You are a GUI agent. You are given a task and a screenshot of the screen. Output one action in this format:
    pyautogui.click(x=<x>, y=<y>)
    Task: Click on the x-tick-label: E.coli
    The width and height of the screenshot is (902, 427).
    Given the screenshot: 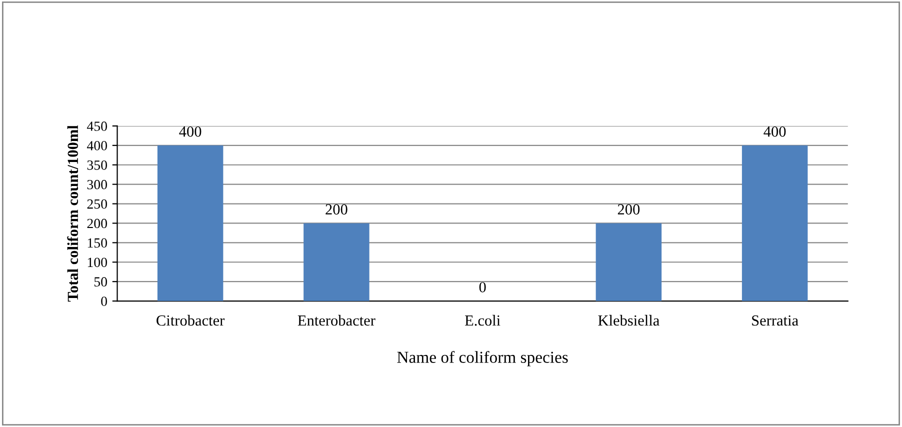 What is the action you would take?
    pyautogui.click(x=482, y=320)
    